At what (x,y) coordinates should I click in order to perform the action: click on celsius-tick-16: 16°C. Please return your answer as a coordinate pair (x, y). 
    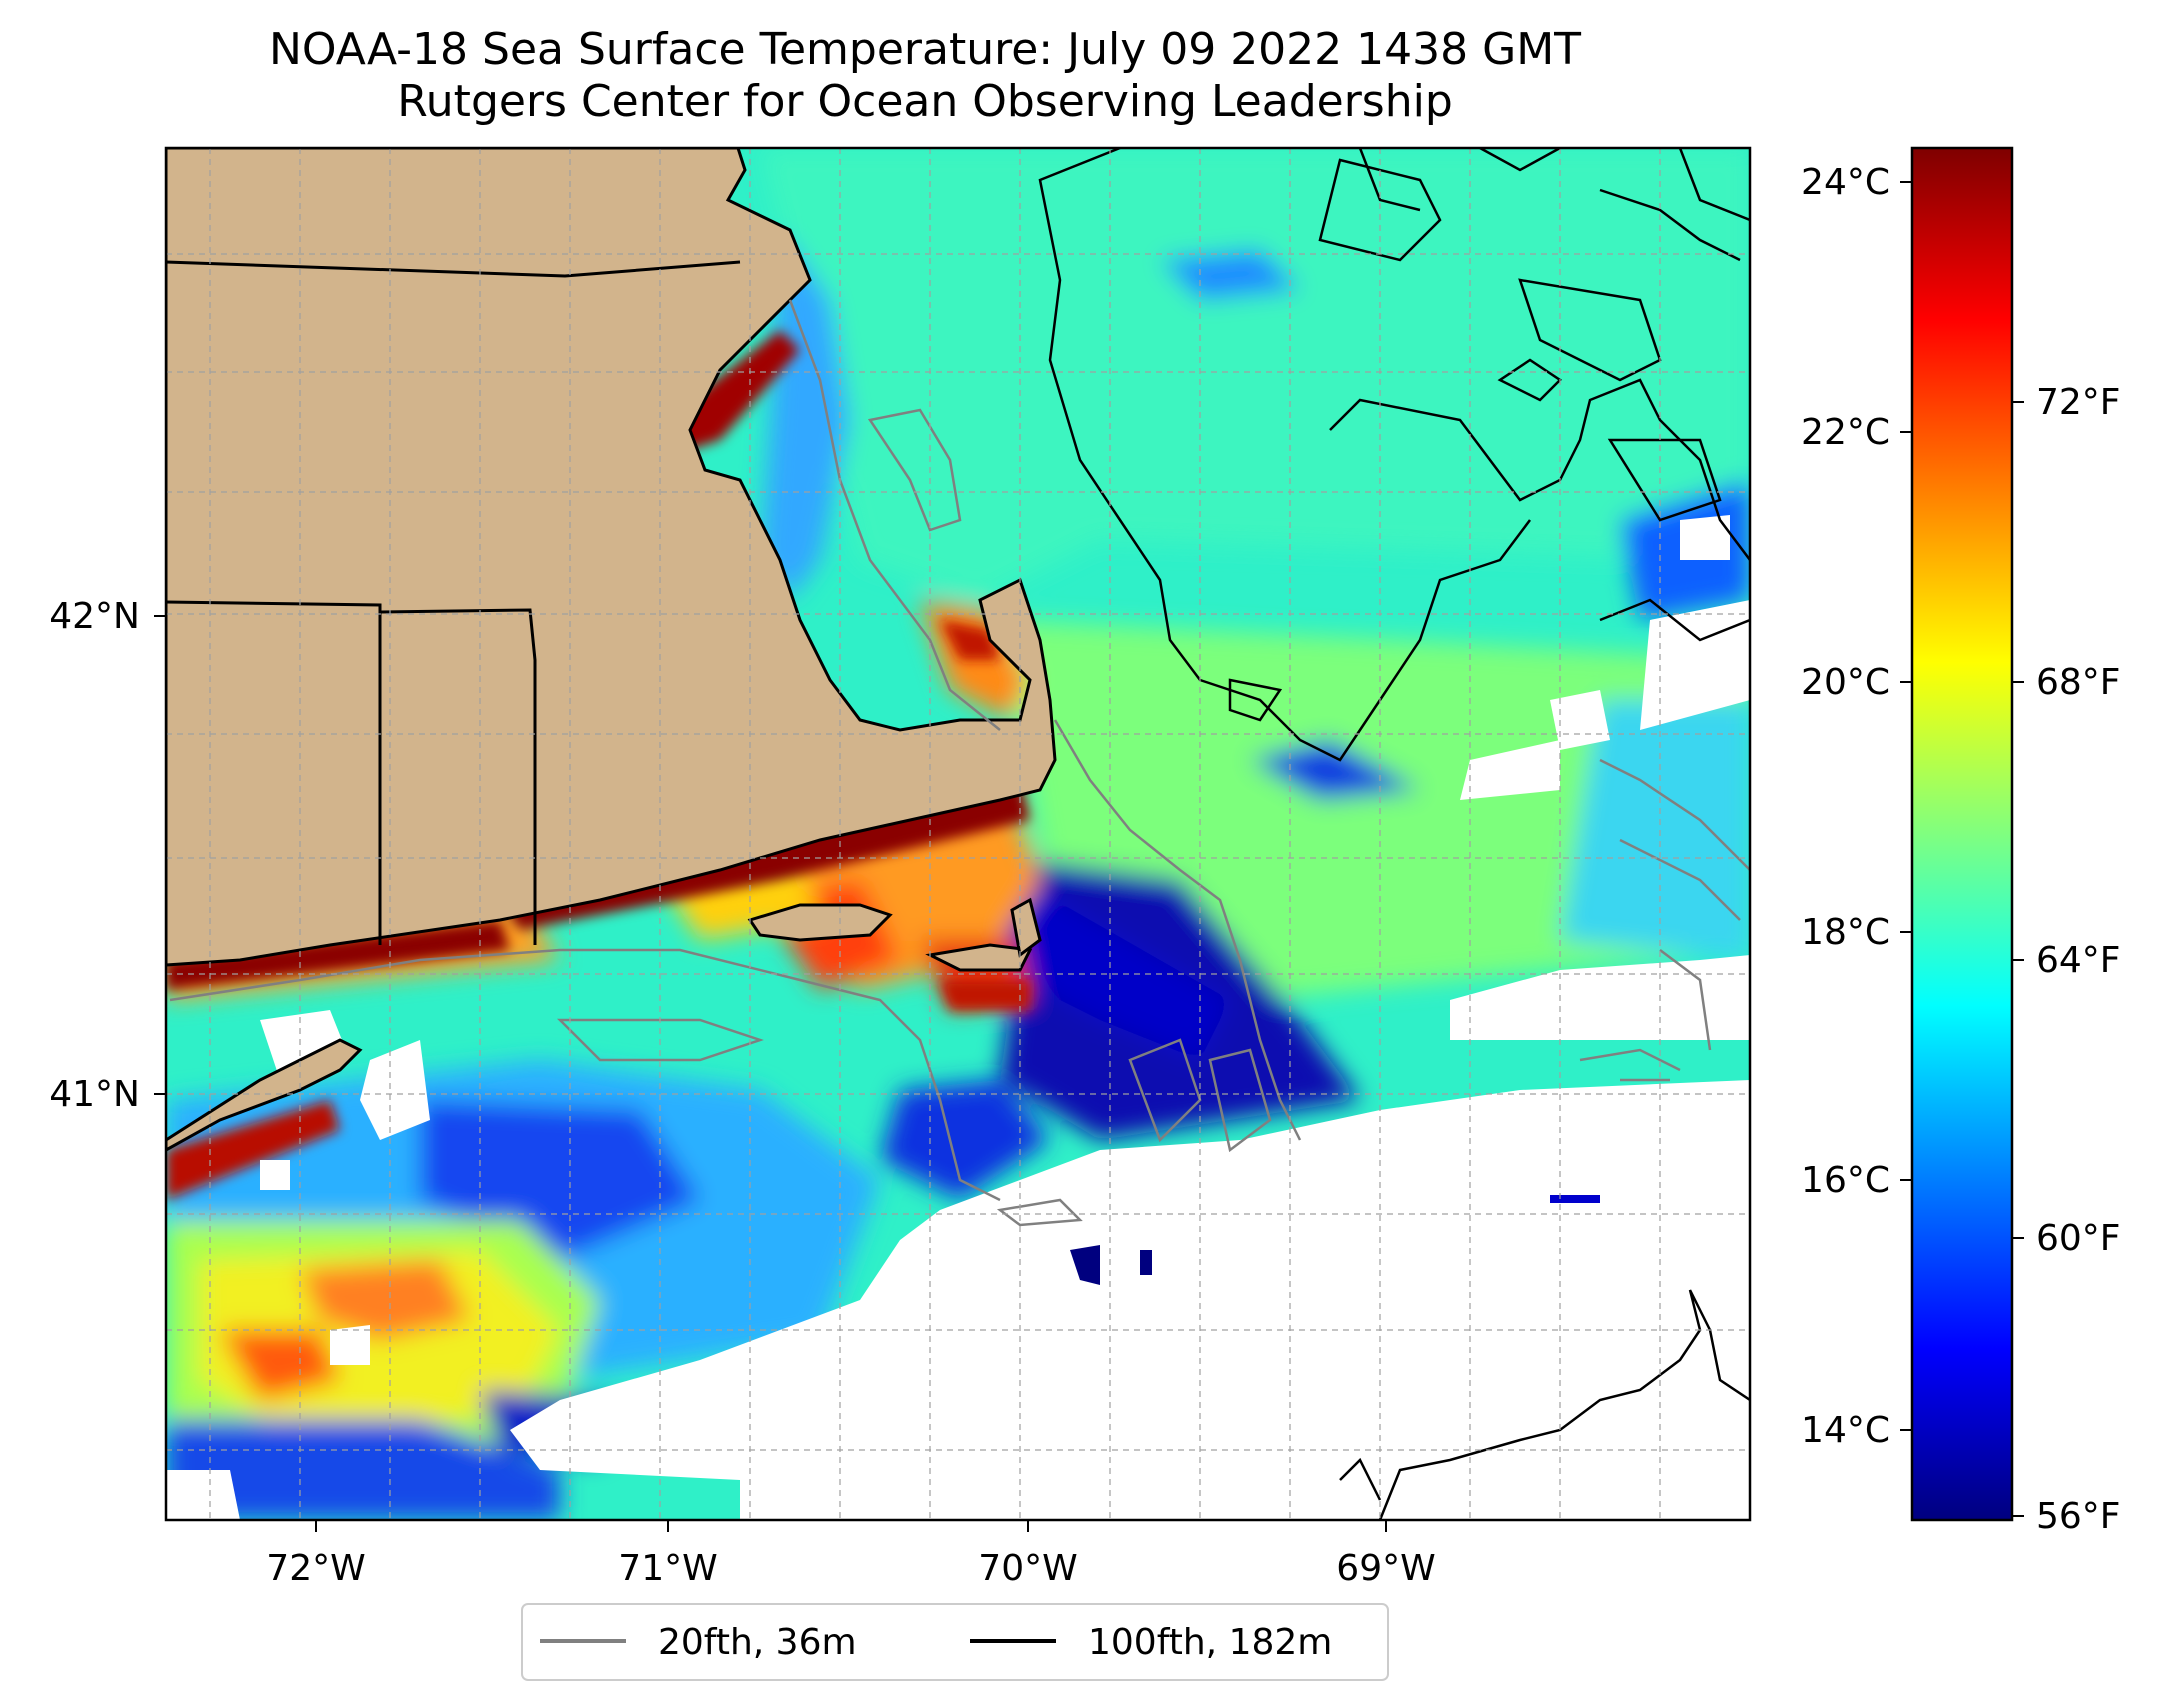
    Looking at the image, I should click on (1845, 1180).